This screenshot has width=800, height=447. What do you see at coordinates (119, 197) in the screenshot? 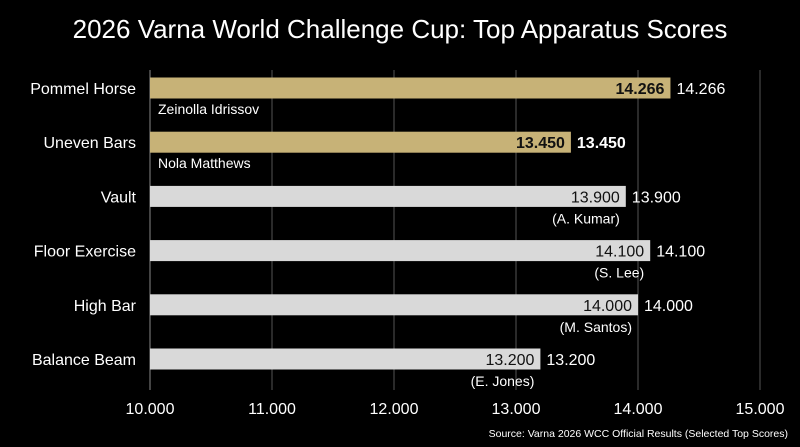
I see `category-label: Vault` at bounding box center [119, 197].